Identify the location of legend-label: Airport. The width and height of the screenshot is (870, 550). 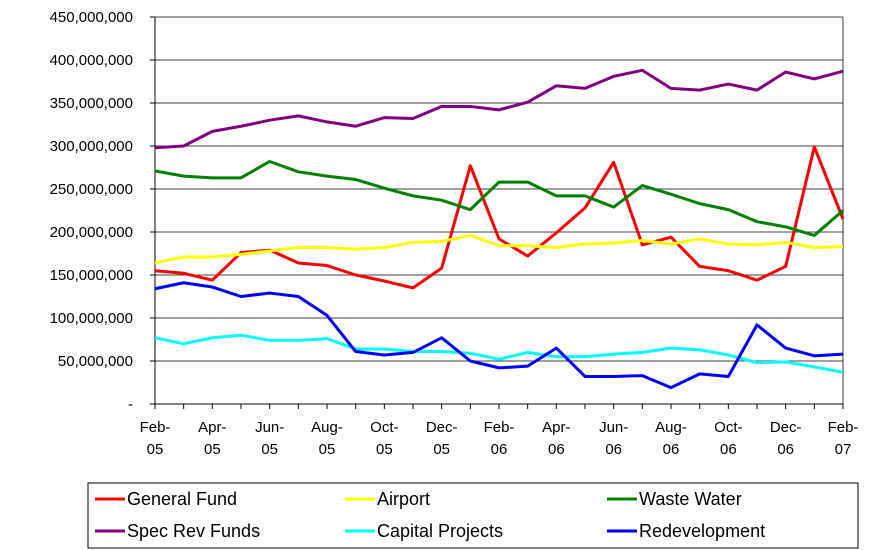
(403, 499).